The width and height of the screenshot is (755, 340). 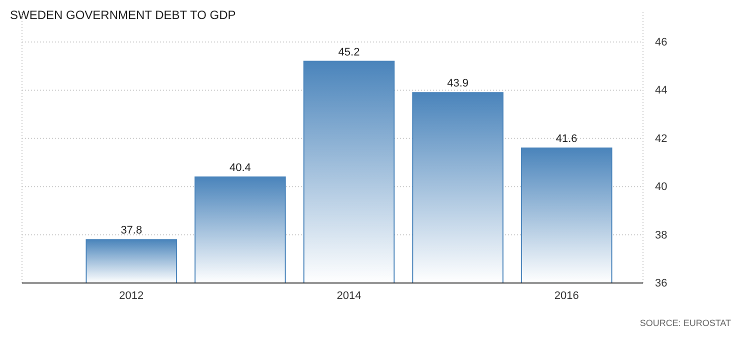 I want to click on x-tick-label: 2012, so click(x=131, y=296).